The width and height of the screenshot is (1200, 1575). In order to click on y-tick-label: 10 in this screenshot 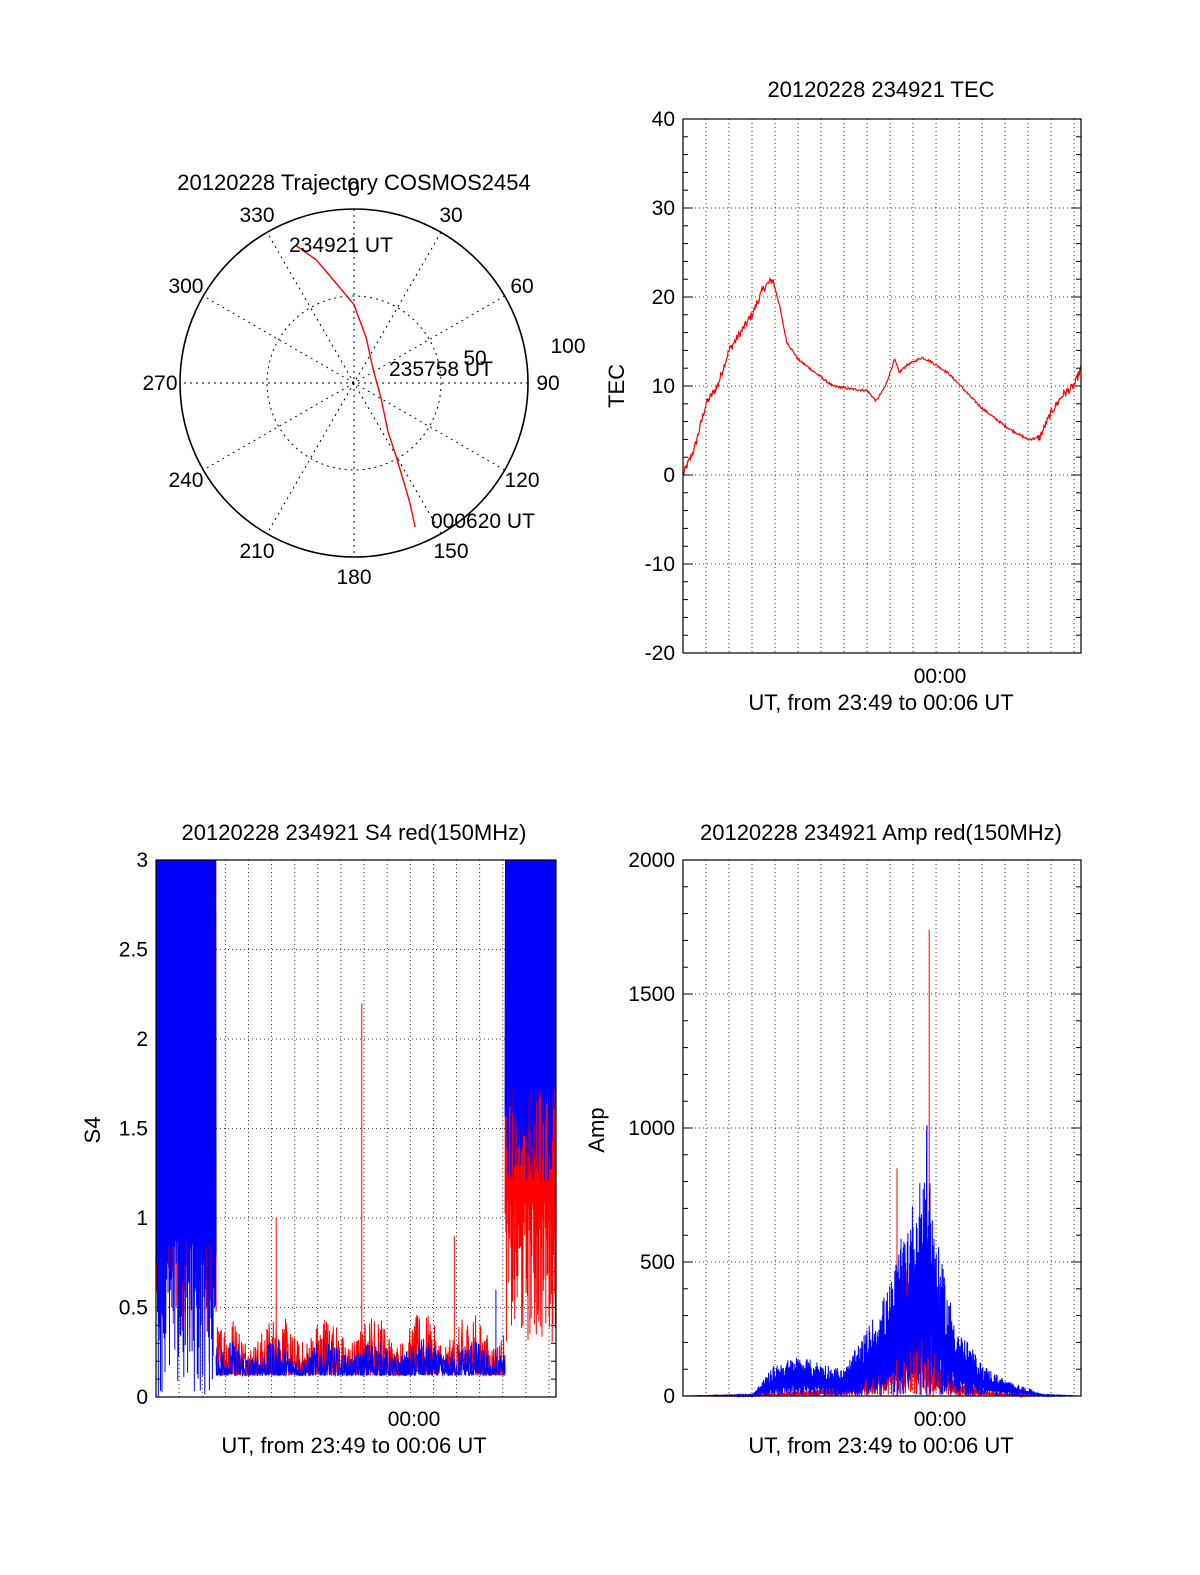, I will do `click(663, 386)`.